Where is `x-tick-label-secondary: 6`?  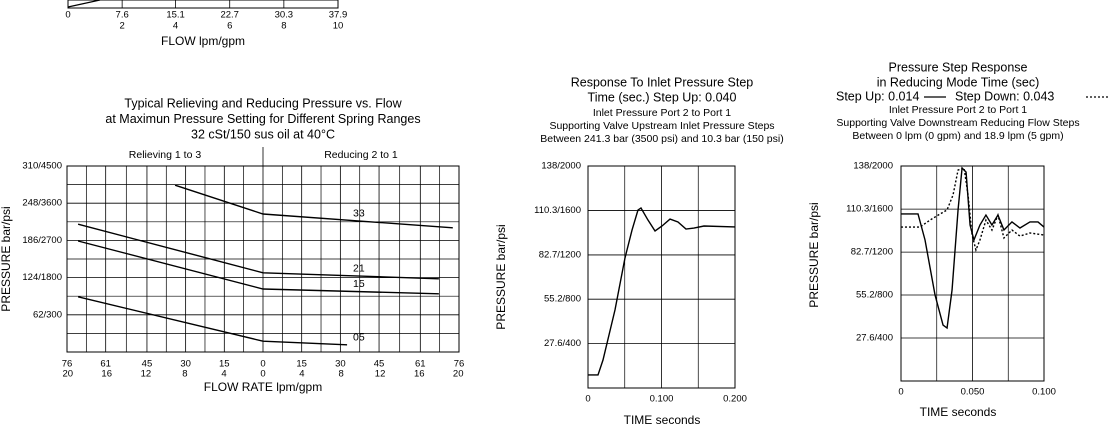 x-tick-label-secondary: 6 is located at coordinates (229, 26).